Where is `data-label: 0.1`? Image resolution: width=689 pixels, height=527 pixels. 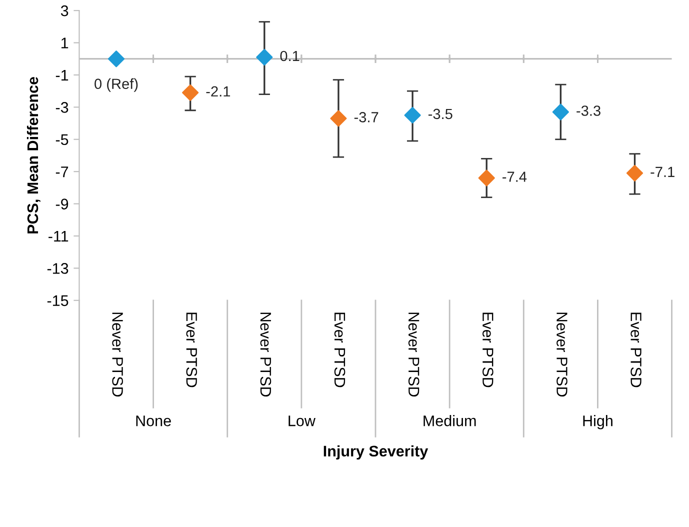
data-label: 0.1 is located at coordinates (290, 56).